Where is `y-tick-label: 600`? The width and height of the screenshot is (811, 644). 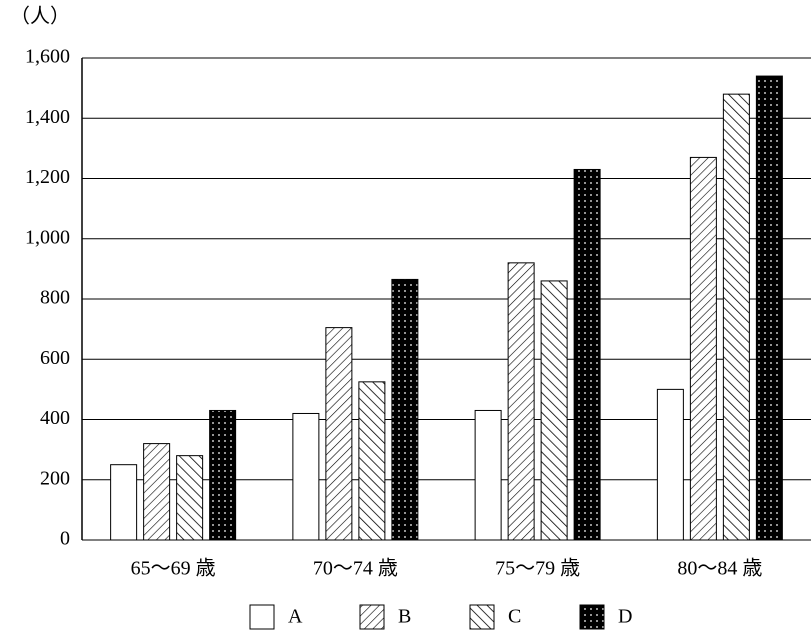
y-tick-label: 600 is located at coordinates (55, 358).